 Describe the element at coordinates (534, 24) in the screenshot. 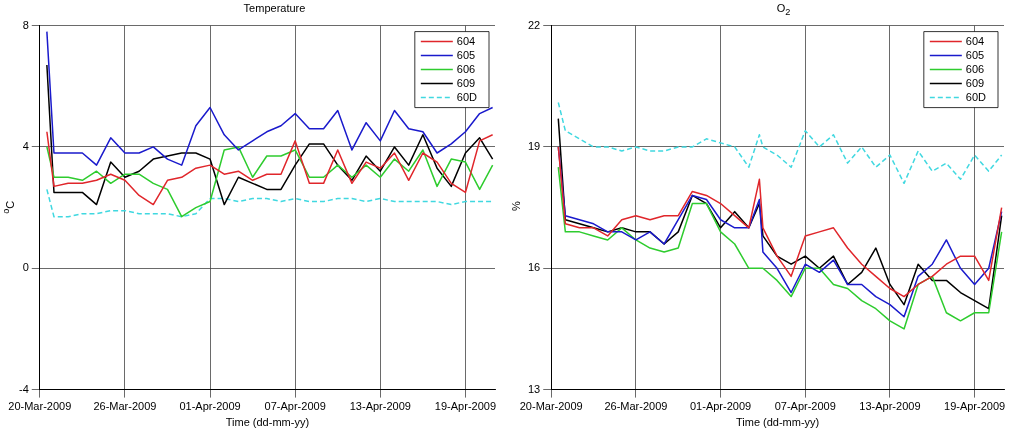

I see `y-tick-label: 22` at that location.